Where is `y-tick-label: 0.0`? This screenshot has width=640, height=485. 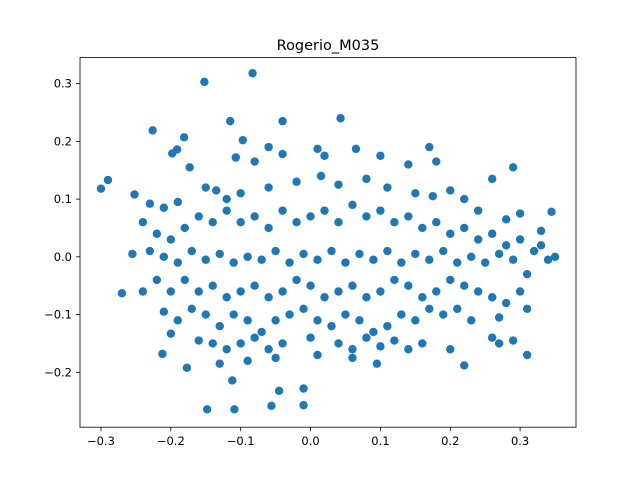
y-tick-label: 0.0 is located at coordinates (63, 257).